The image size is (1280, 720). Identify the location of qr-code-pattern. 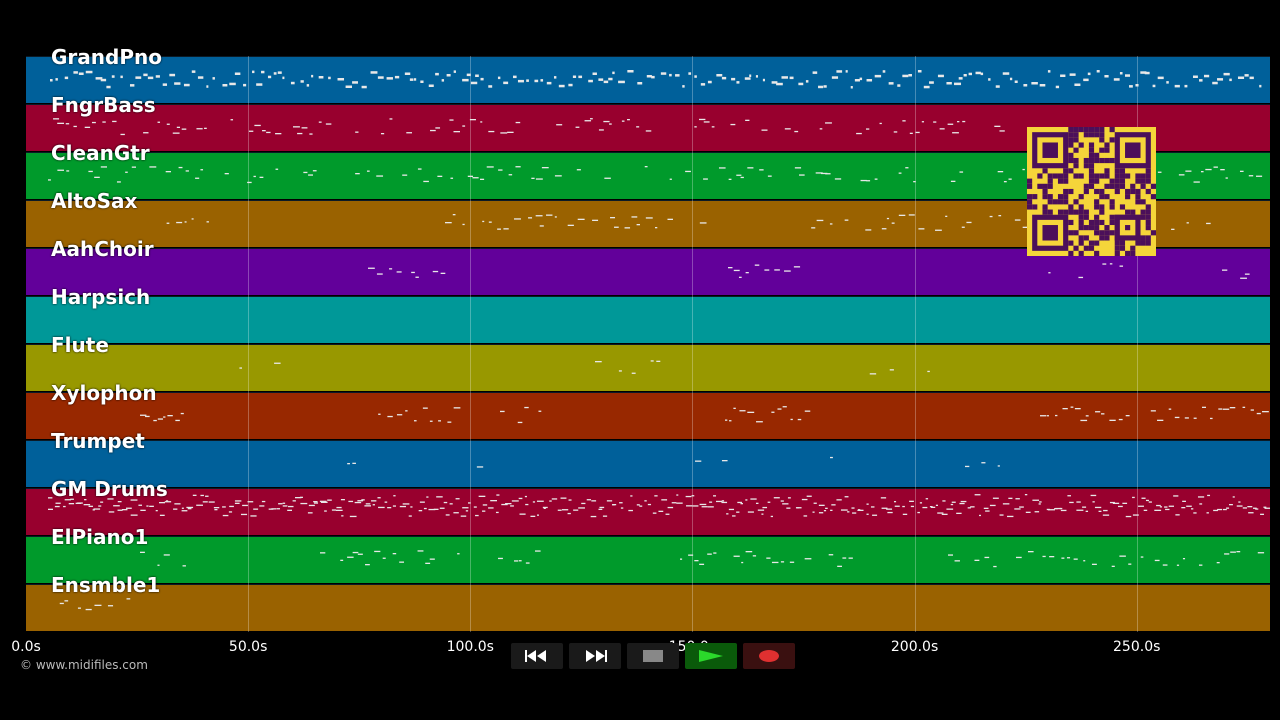
(1091, 191).